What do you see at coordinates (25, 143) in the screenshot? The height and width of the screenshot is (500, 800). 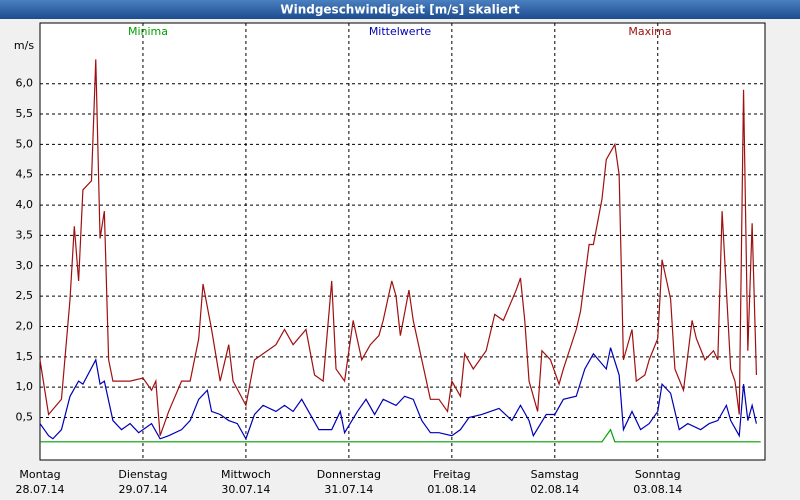 I see `y-tick-label: 5,0` at bounding box center [25, 143].